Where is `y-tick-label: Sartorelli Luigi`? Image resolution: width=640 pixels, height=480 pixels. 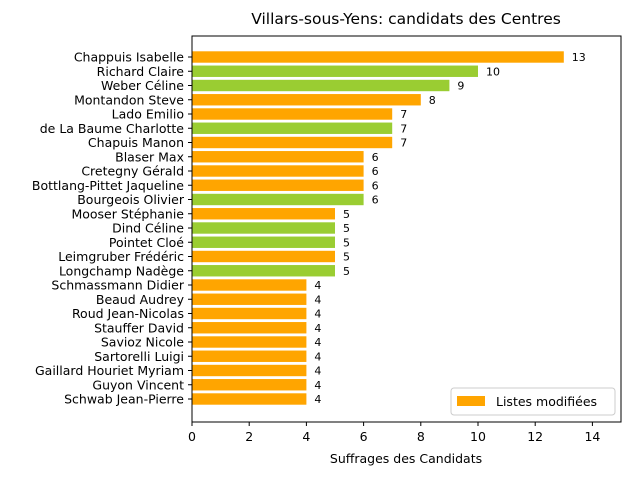 y-tick-label: Sartorelli Luigi is located at coordinates (139, 356).